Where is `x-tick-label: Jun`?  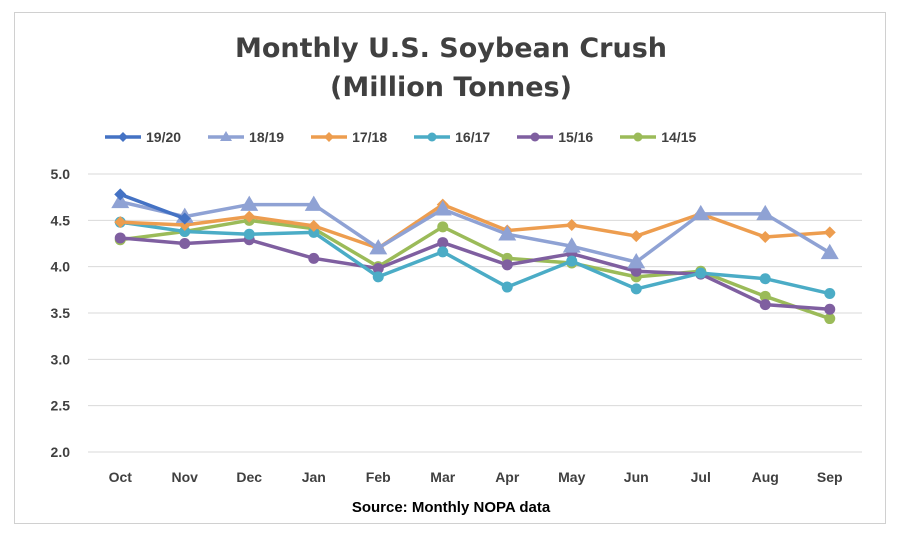 x-tick-label: Jun is located at coordinates (636, 477).